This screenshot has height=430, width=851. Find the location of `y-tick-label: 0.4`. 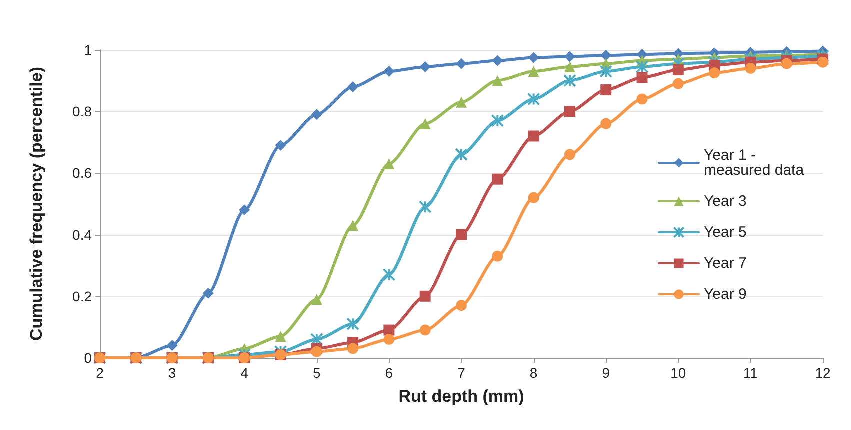

y-tick-label: 0.4 is located at coordinates (82, 234).